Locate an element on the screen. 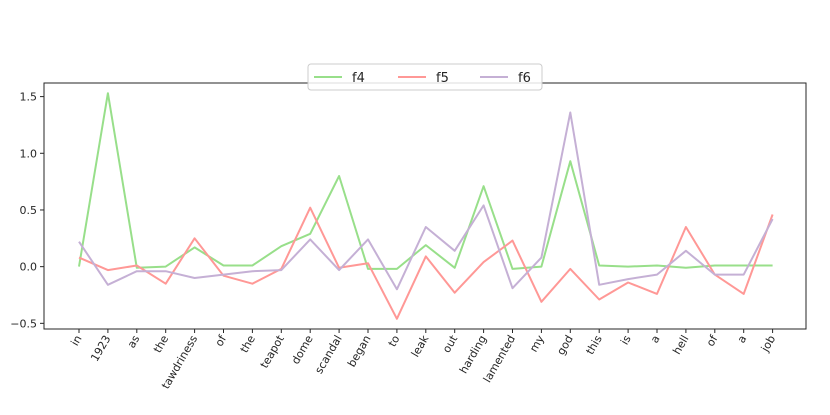 The image size is (830, 415). y-tick-label: 1.0 is located at coordinates (29, 153).